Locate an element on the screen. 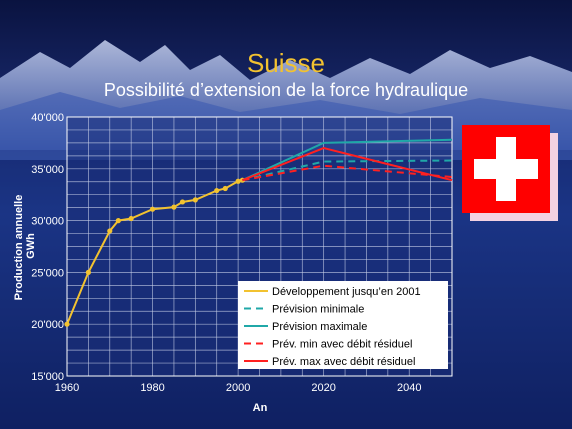 This screenshot has height=429, width=572. legend-label: Prév. max avec débit résiduel is located at coordinates (343, 362).